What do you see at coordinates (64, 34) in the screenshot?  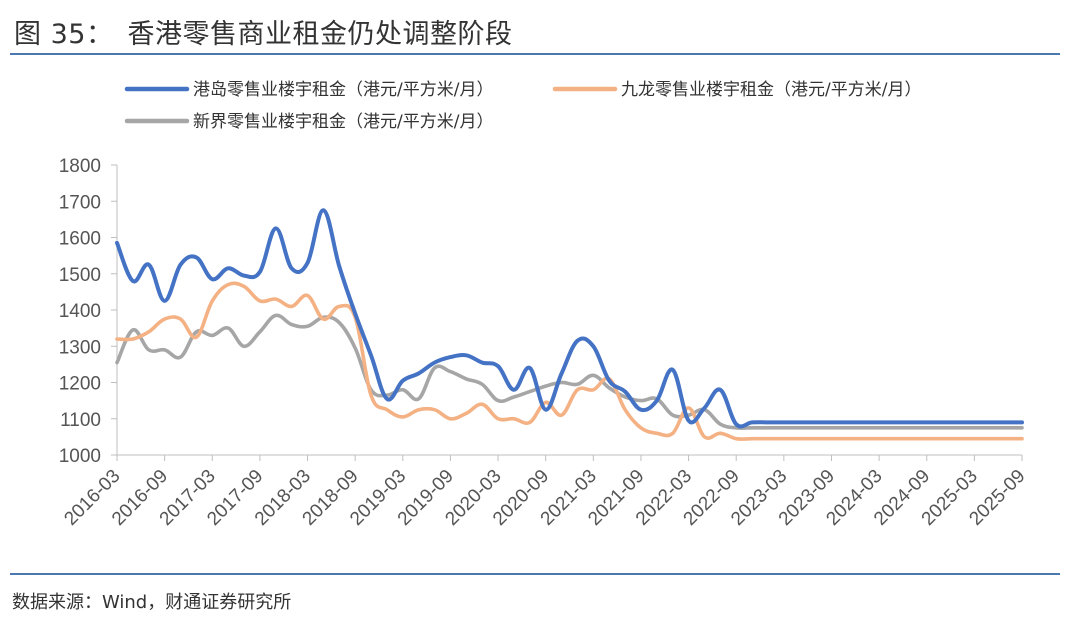 I see `figure-number: 图 35：` at bounding box center [64, 34].